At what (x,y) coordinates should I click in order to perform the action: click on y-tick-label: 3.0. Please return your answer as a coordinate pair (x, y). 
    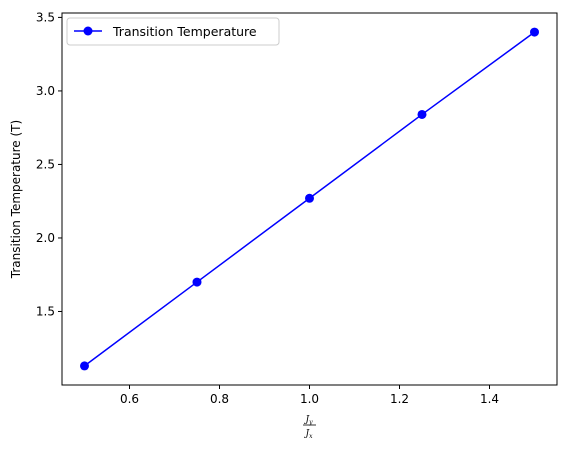
    Looking at the image, I should click on (45, 91).